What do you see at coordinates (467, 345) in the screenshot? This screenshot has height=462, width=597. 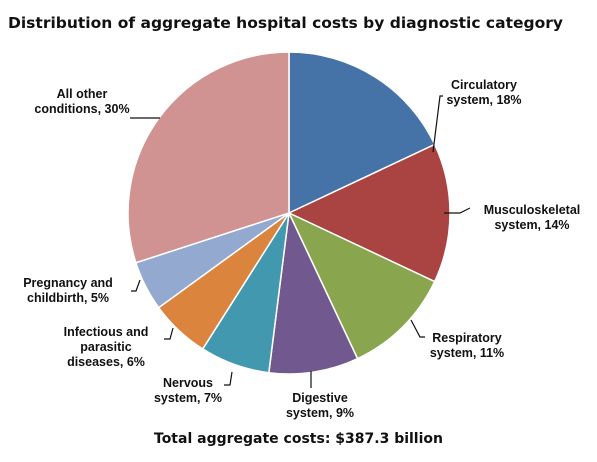 I see `slice-label: Respiratory system, 11%` at bounding box center [467, 345].